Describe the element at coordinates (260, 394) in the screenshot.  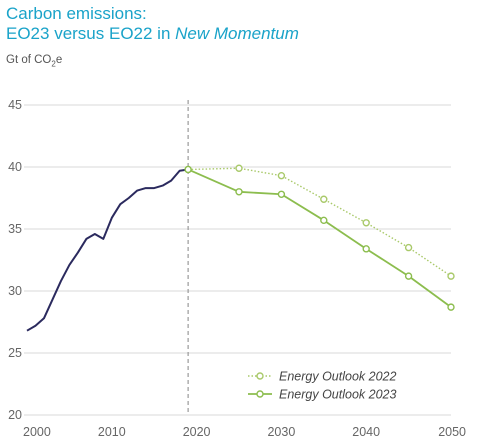
I see `legend-marker-eo23` at that location.